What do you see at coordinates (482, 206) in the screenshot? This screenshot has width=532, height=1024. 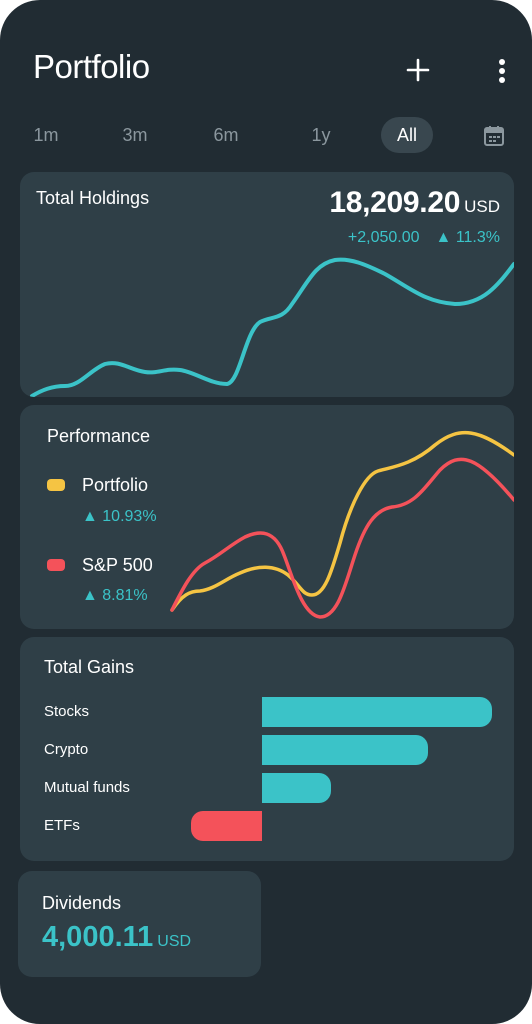 I see `holdings-currency: USD` at bounding box center [482, 206].